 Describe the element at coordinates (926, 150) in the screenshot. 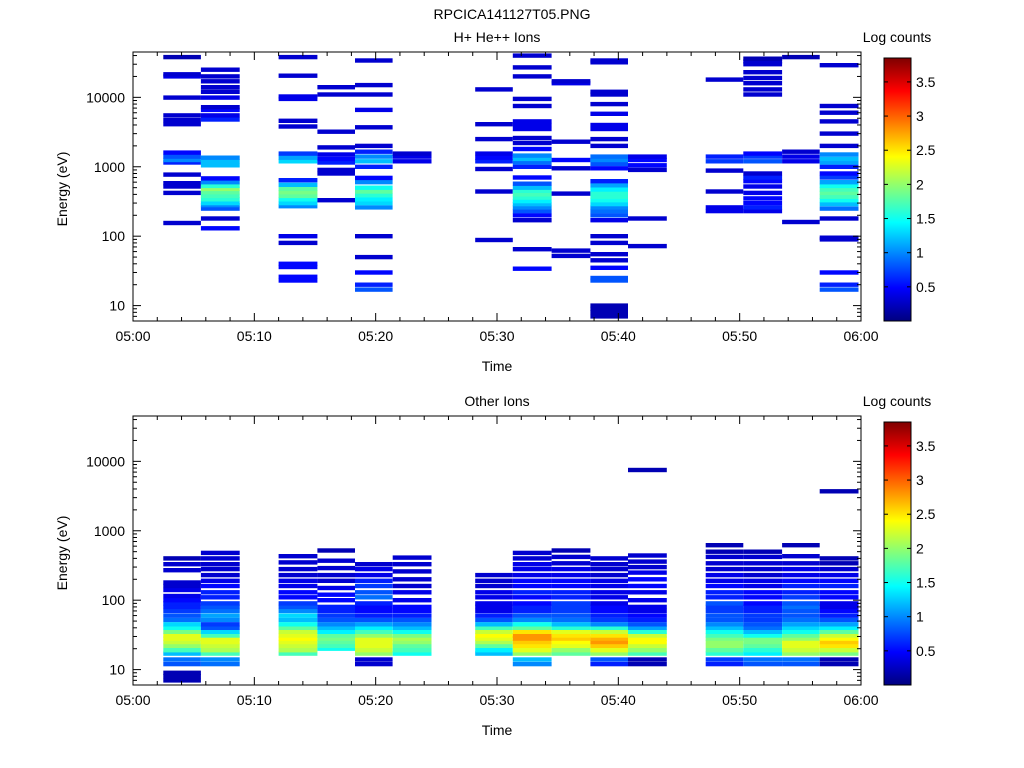

I see `colorbar-tick-label: 2.5` at that location.